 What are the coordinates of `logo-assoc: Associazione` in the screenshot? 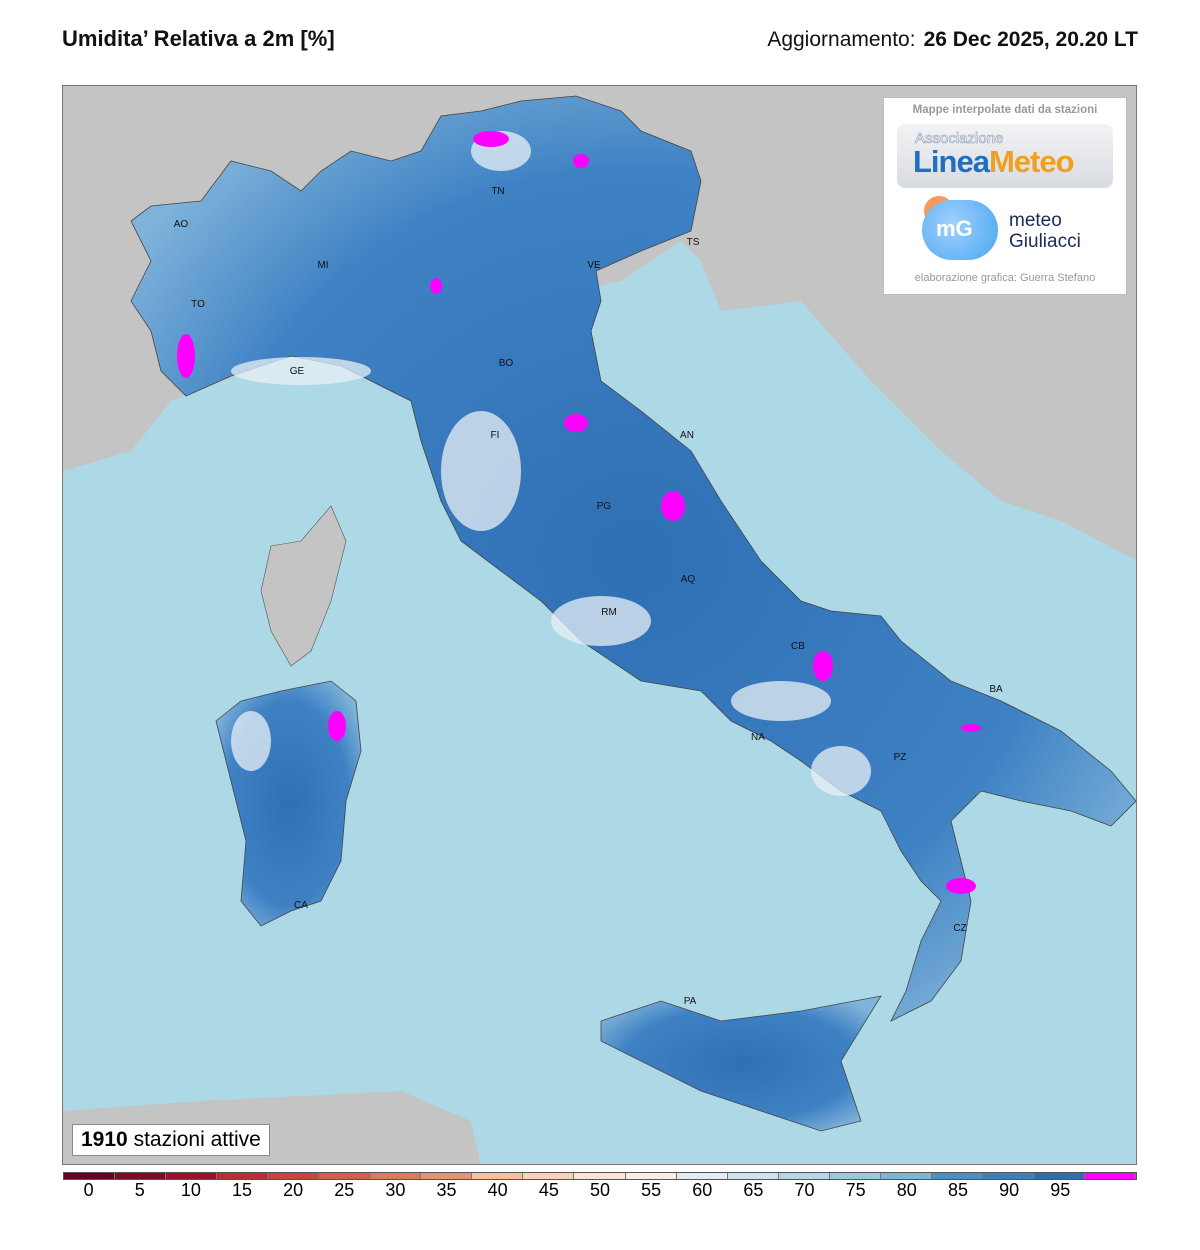 It's located at (959, 139).